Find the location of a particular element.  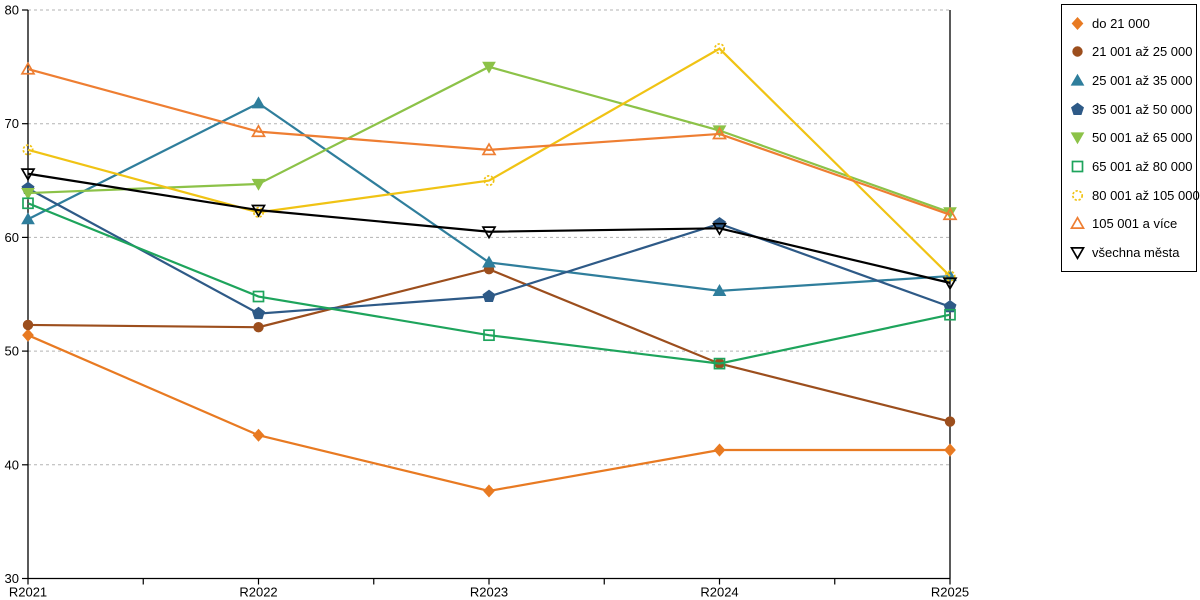

x-tick-label: R2025 is located at coordinates (950, 592).